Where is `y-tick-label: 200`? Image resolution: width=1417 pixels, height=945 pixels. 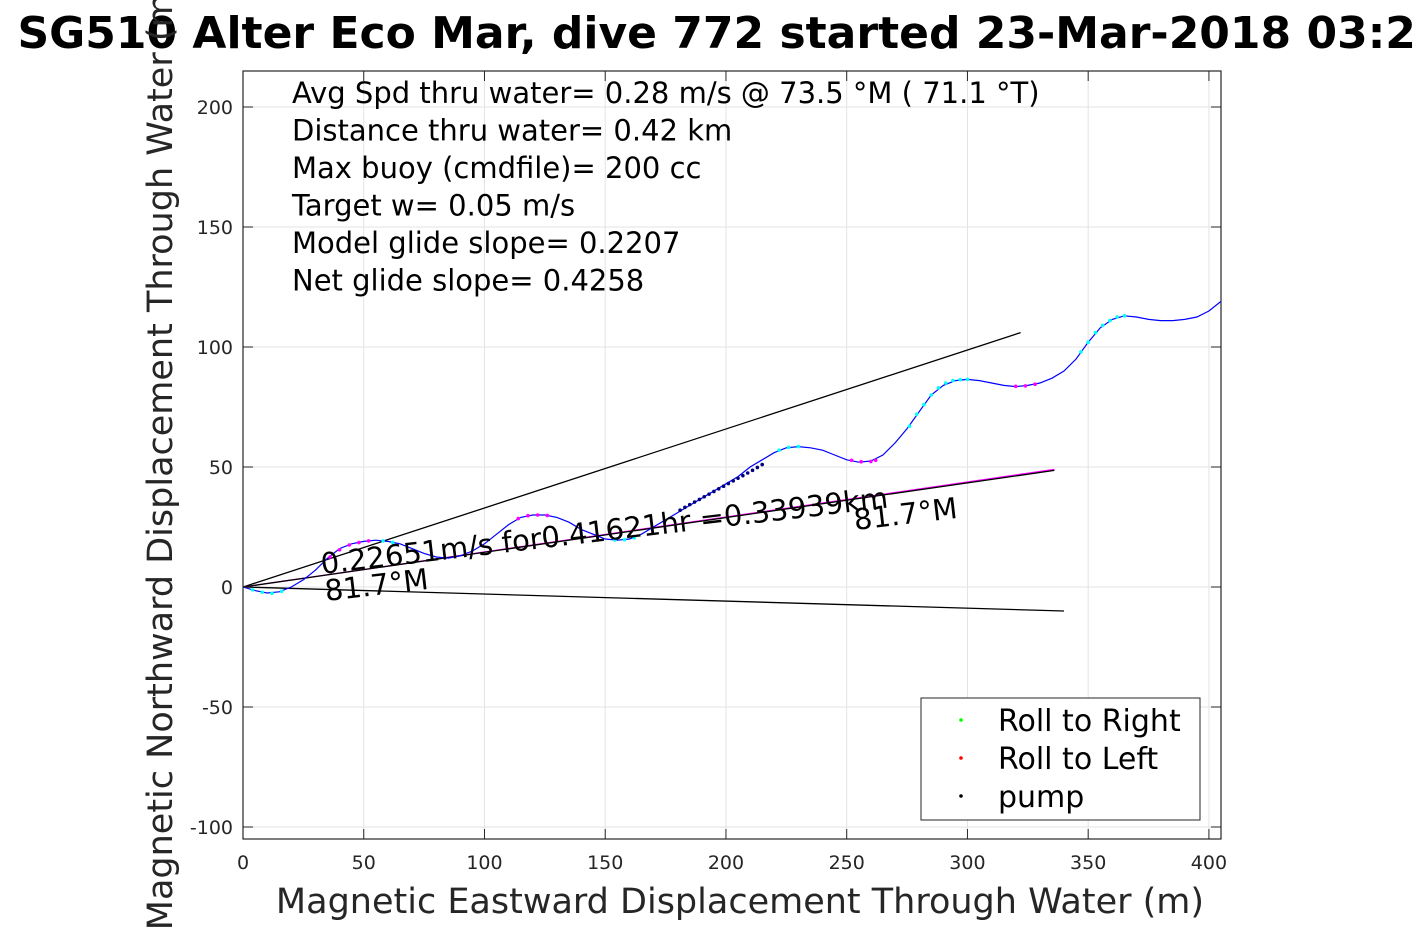 y-tick-label: 200 is located at coordinates (215, 108).